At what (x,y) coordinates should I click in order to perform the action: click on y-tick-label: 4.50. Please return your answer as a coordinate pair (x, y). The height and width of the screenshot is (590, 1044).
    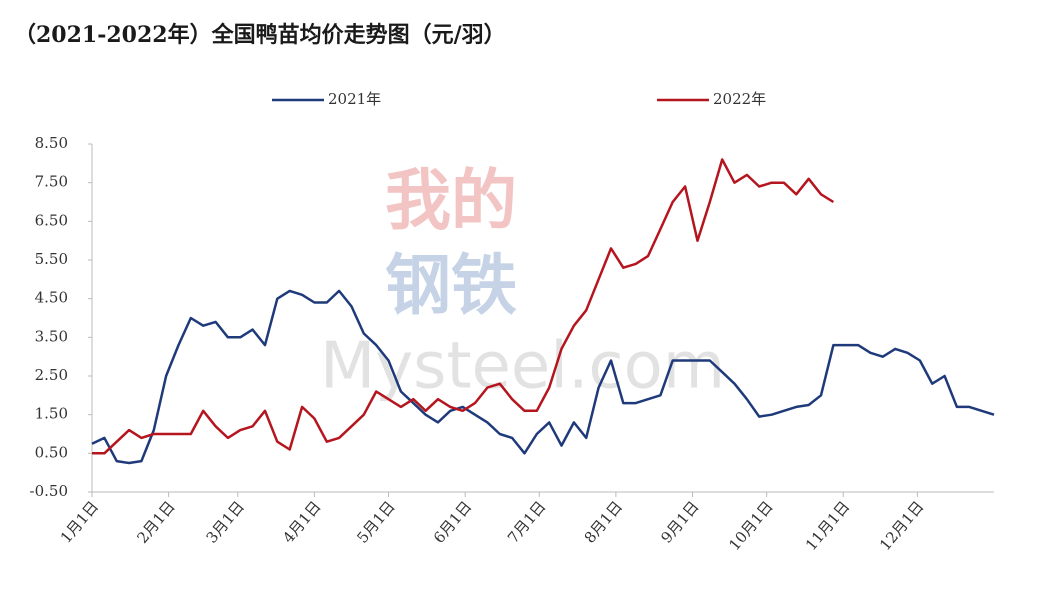
    Looking at the image, I should click on (51, 298).